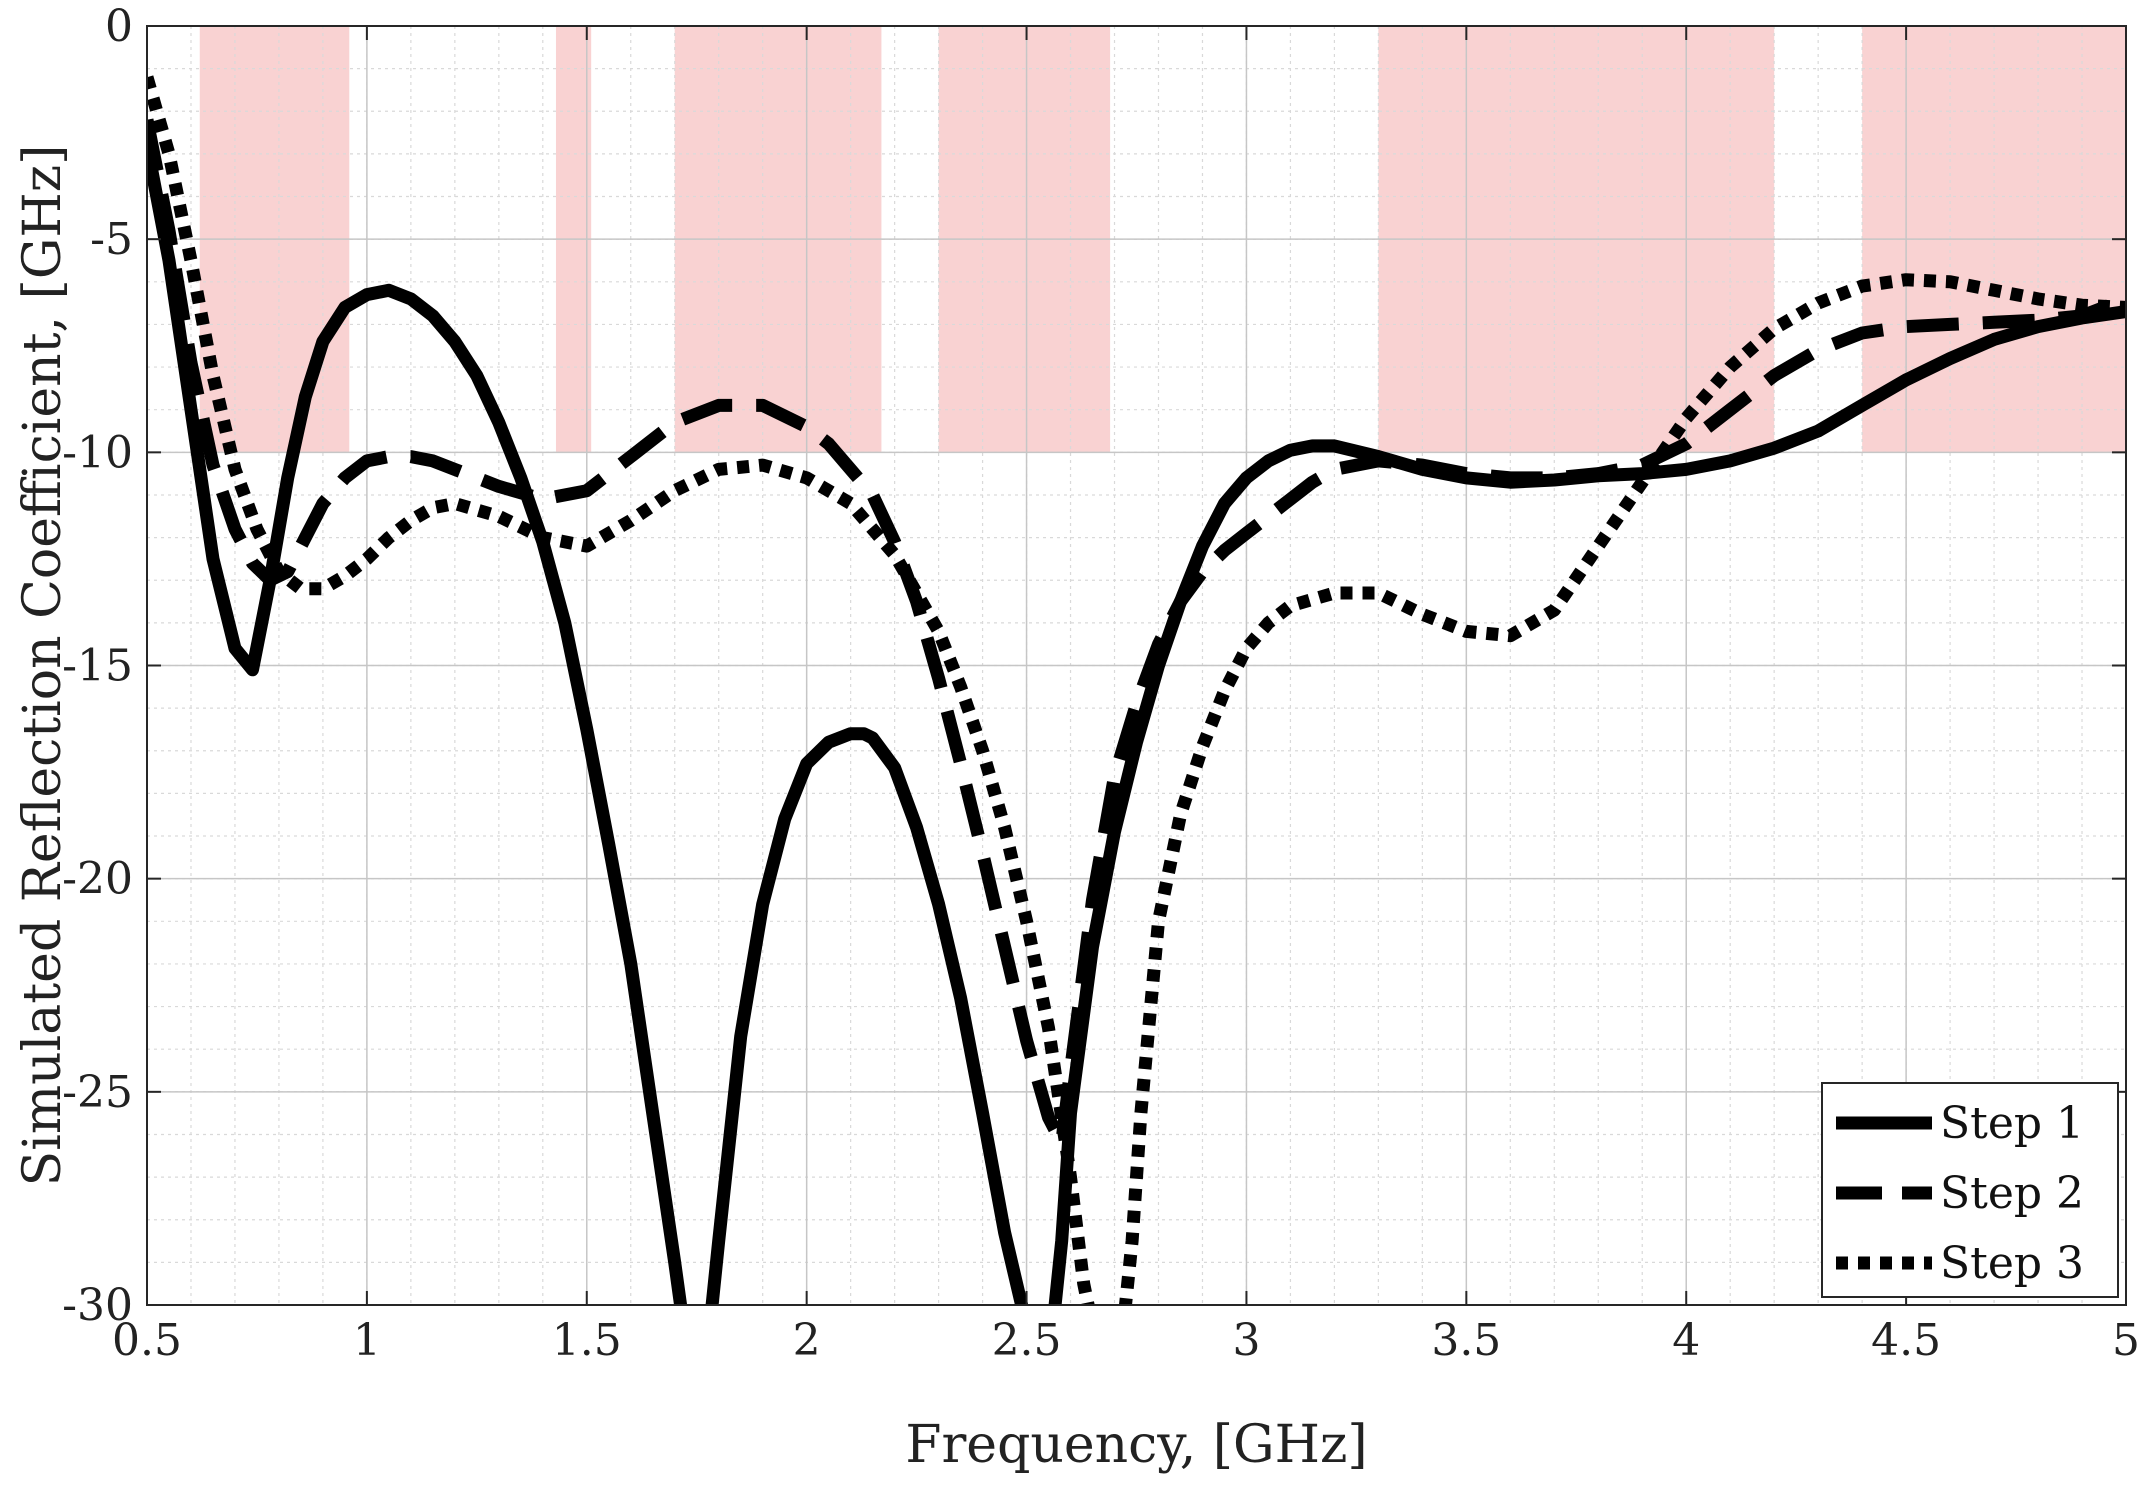 The width and height of the screenshot is (2144, 1490). Describe the element at coordinates (2012, 1123) in the screenshot. I see `legend-label: Step 1` at that location.